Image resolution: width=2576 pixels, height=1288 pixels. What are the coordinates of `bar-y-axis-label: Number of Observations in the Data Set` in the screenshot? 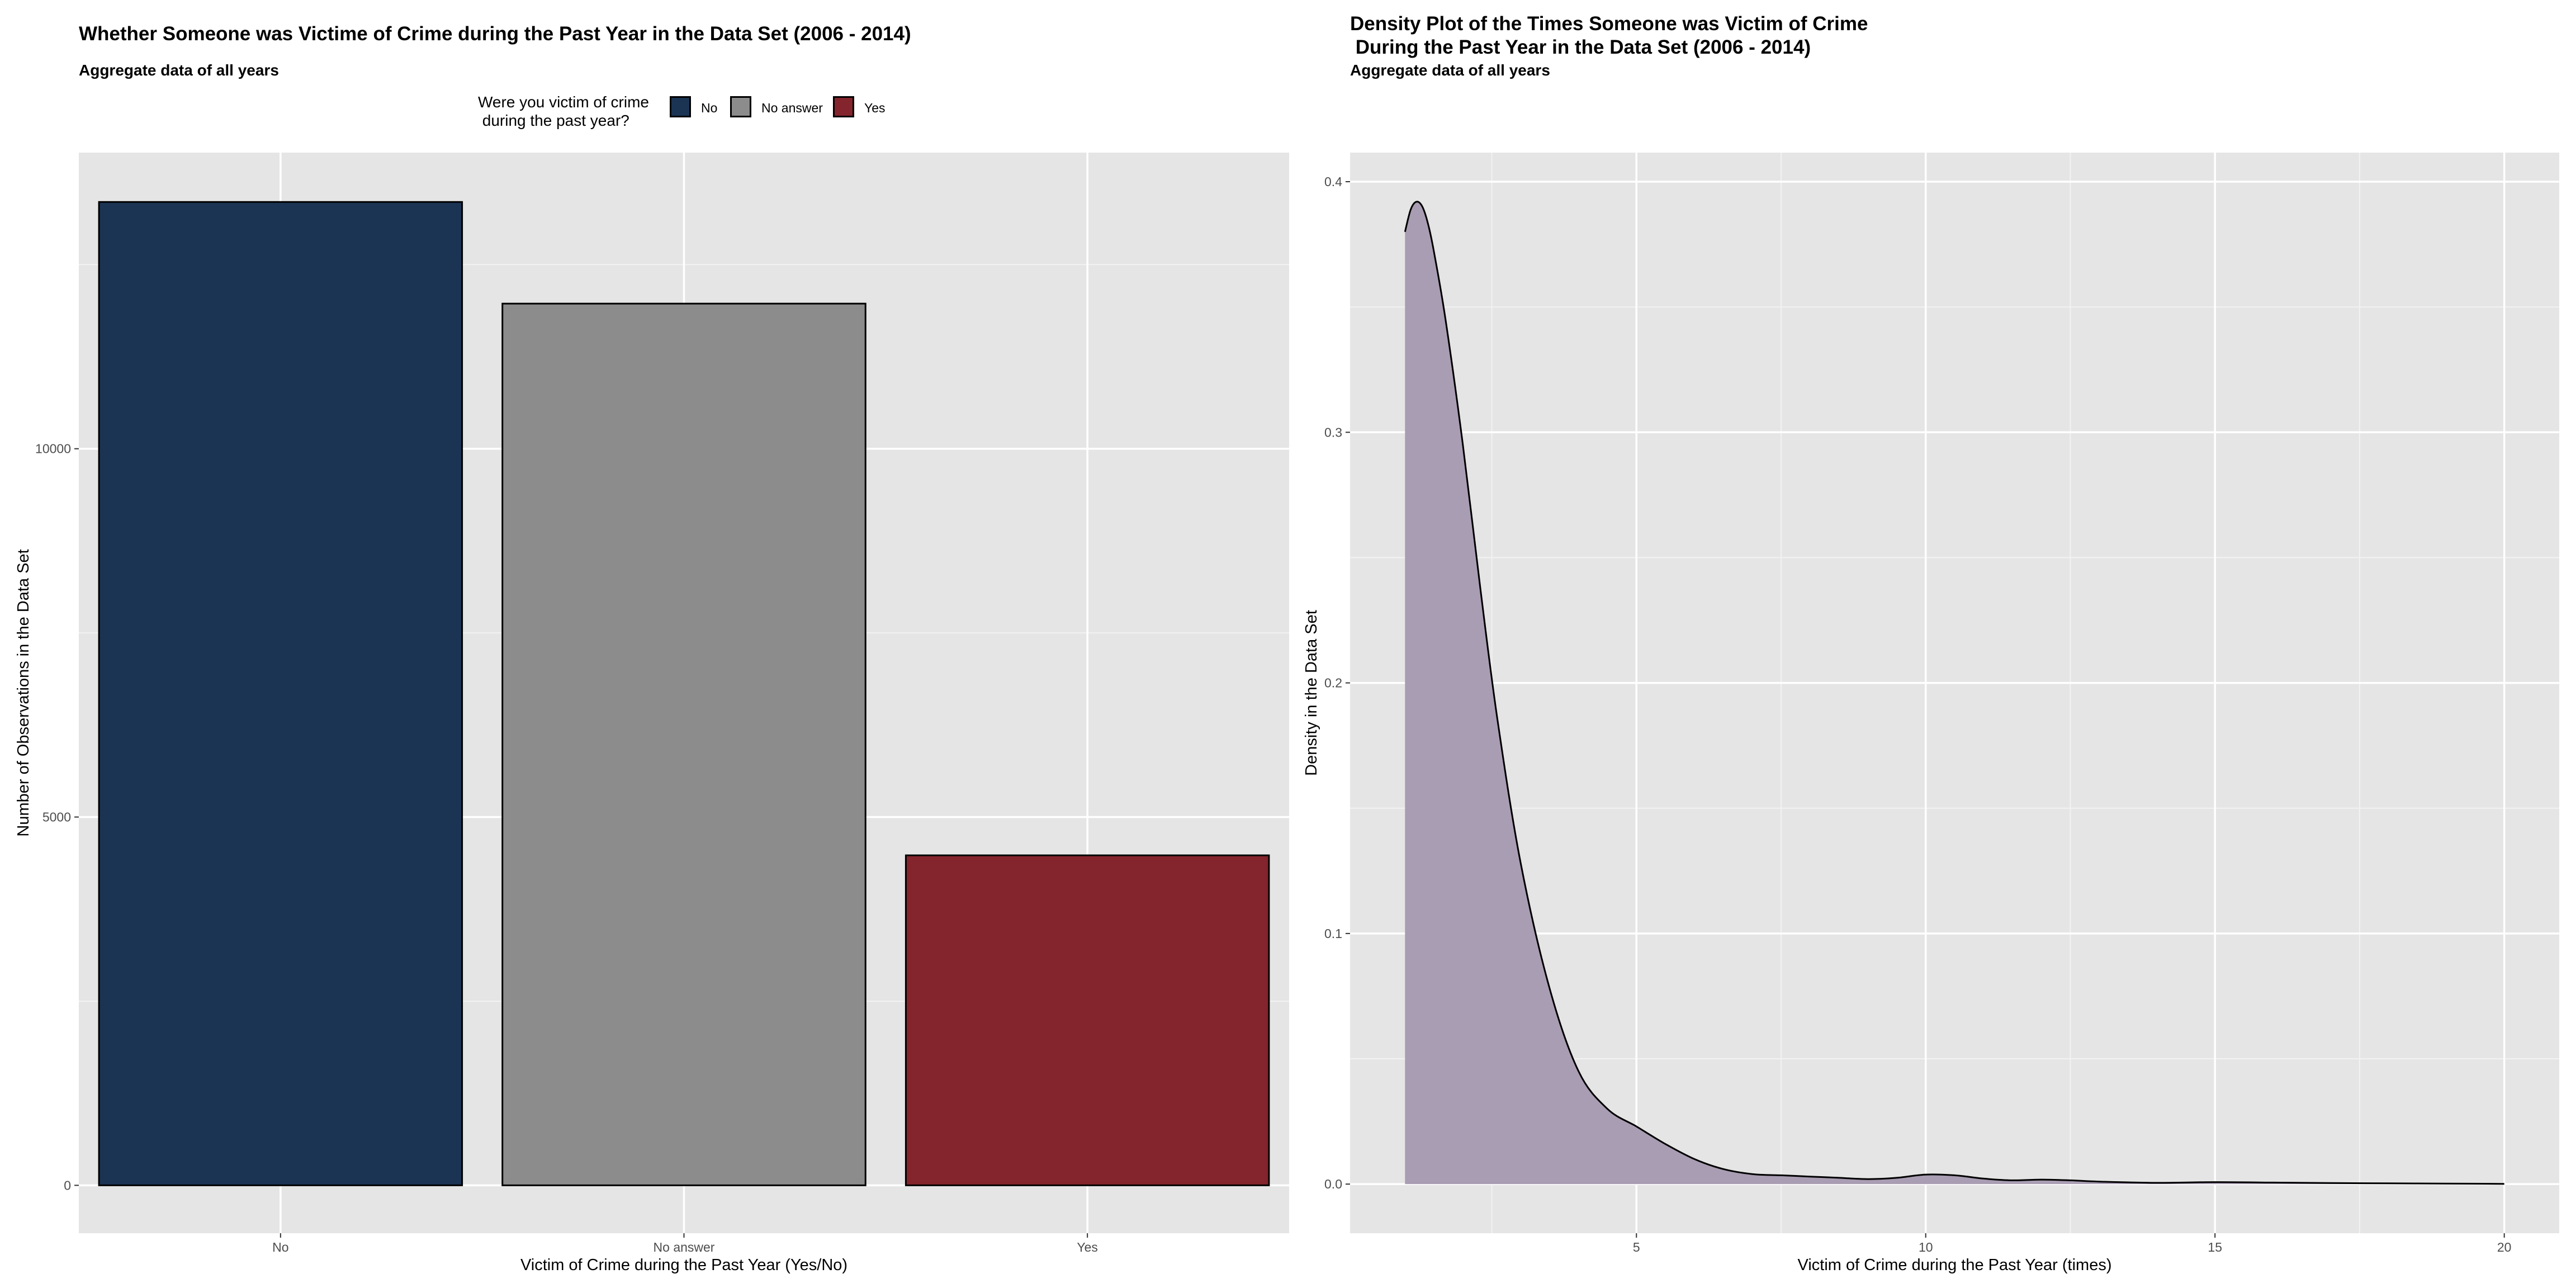 It's located at (24, 692).